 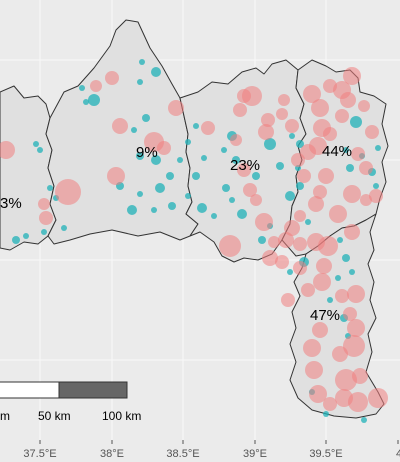 What do you see at coordinates (39, 454) in the screenshot?
I see `x-tick-label: 37.5°E` at bounding box center [39, 454].